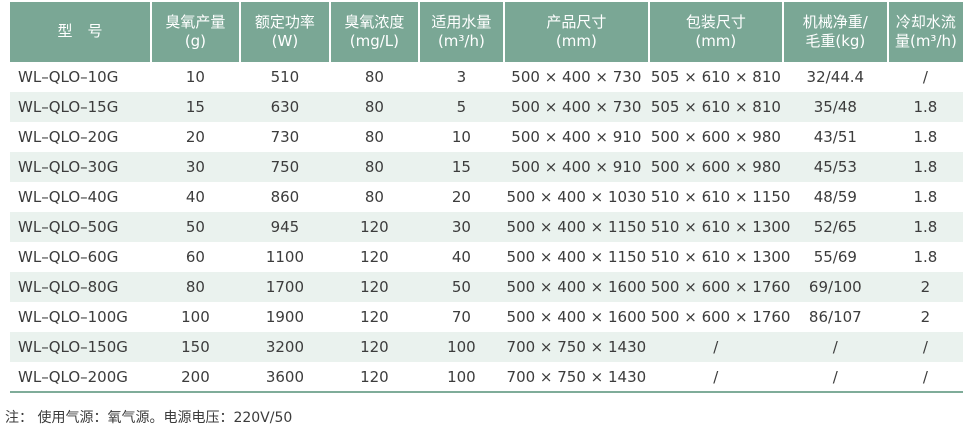 The width and height of the screenshot is (970, 425). I want to click on footnote: 注： 使用气源：氧气源。电源电压：220V/50, so click(149, 417).